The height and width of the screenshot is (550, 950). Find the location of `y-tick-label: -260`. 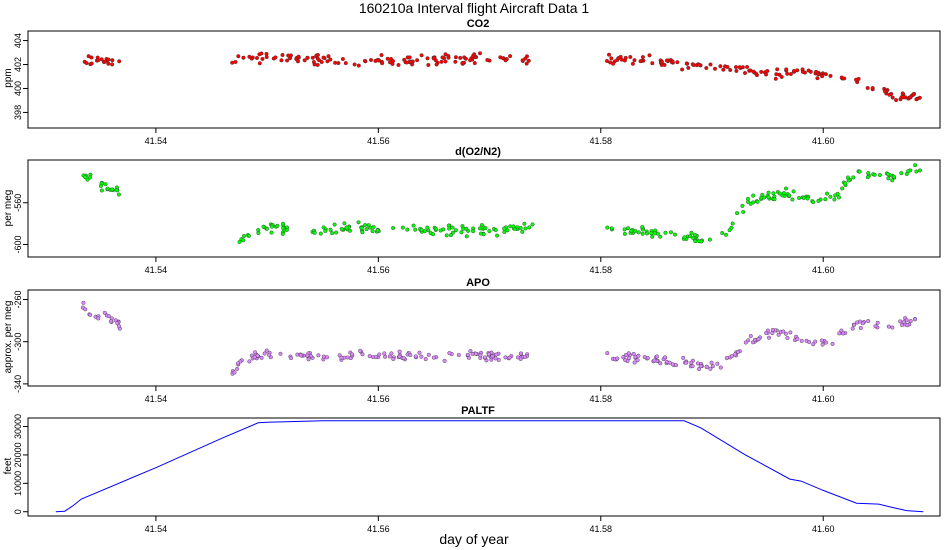

y-tick-label: -260 is located at coordinates (18, 299).